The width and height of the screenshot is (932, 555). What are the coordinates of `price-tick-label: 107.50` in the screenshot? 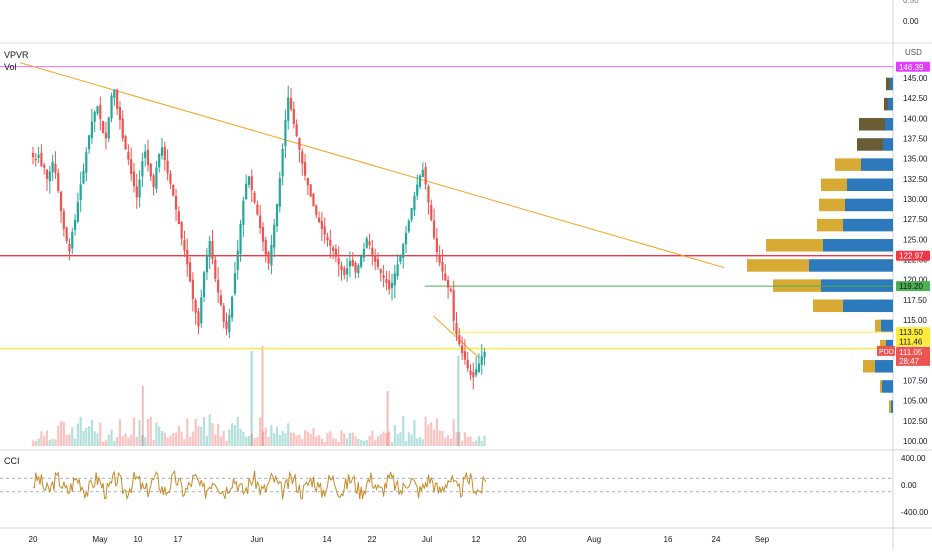 It's located at (915, 381).